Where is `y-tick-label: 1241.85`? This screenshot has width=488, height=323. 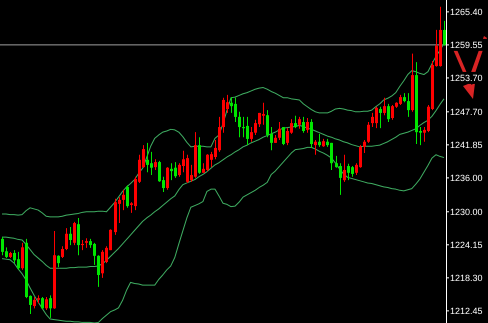 y-tick-label: 1241.85 is located at coordinates (466, 145).